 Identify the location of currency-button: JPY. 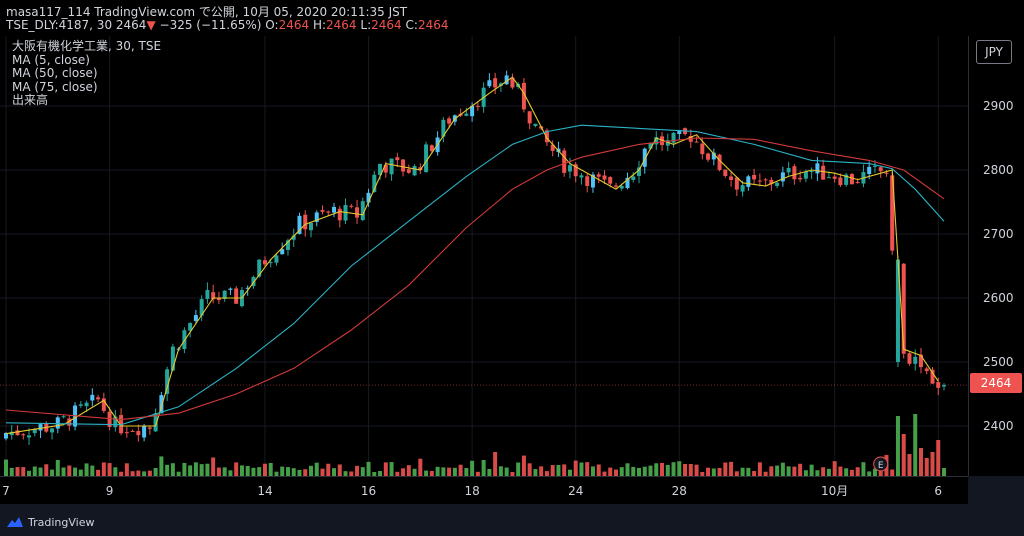
(994, 52).